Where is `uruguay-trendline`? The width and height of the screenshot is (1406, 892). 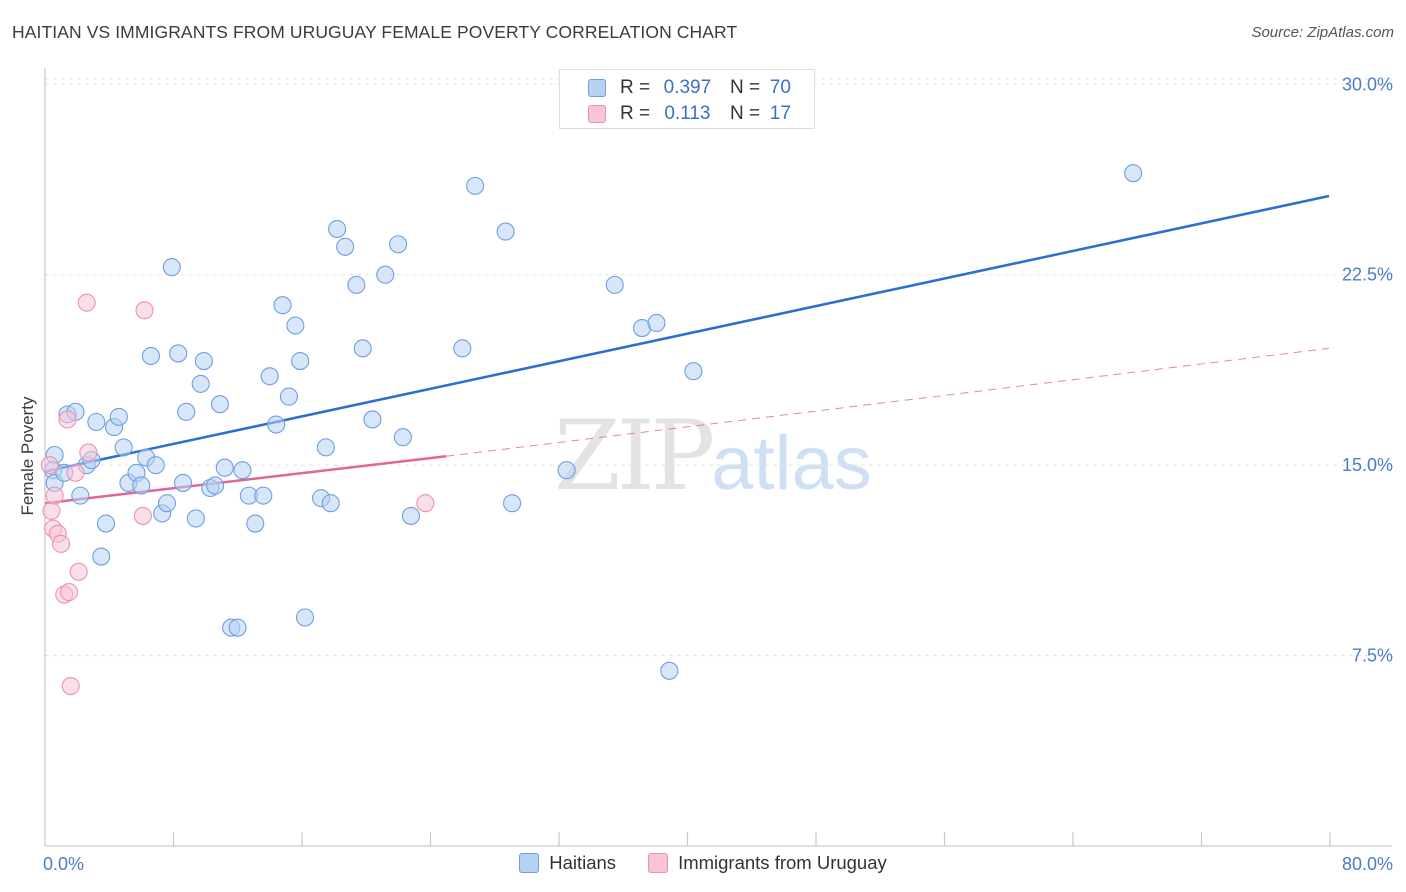
uruguay-trendline is located at coordinates (245, 480).